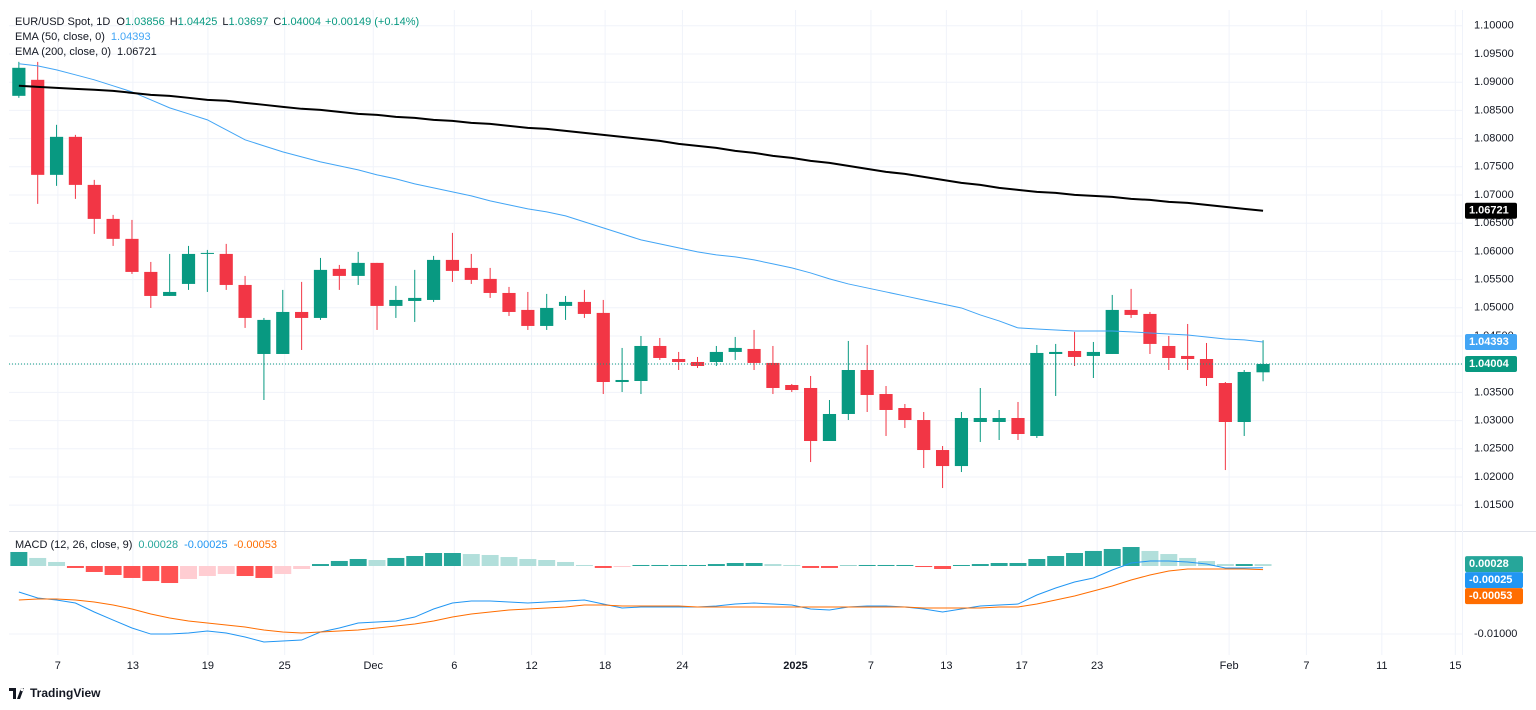 This screenshot has width=1536, height=710. What do you see at coordinates (641, 601) in the screenshot?
I see `macd-line` at bounding box center [641, 601].